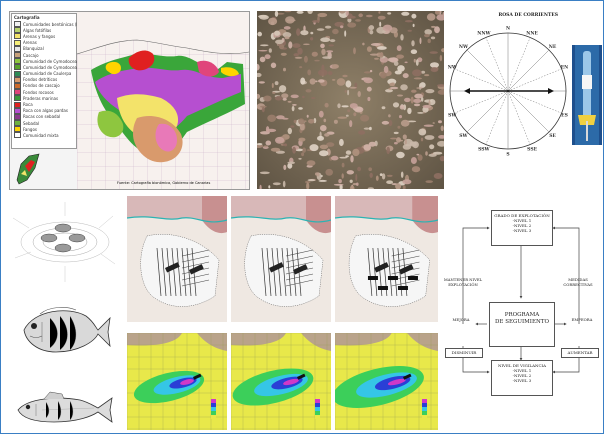 This screenshot has height=434, width=604. I want to click on map-legend-item: Fondos de cascajo, so click(44, 85).